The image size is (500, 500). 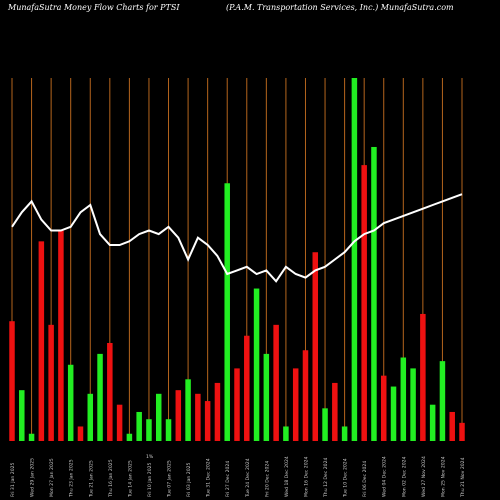 What do you see at coordinates (326, 477) in the screenshot?
I see `x-tick-label: Thu 12 Dec 2024` at bounding box center [326, 477].